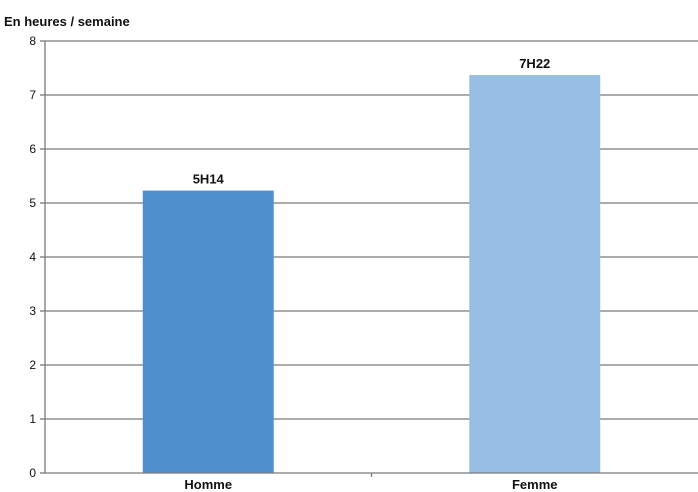 This screenshot has width=698, height=492. What do you see at coordinates (32, 365) in the screenshot?
I see `y-tick-label: 2` at bounding box center [32, 365].